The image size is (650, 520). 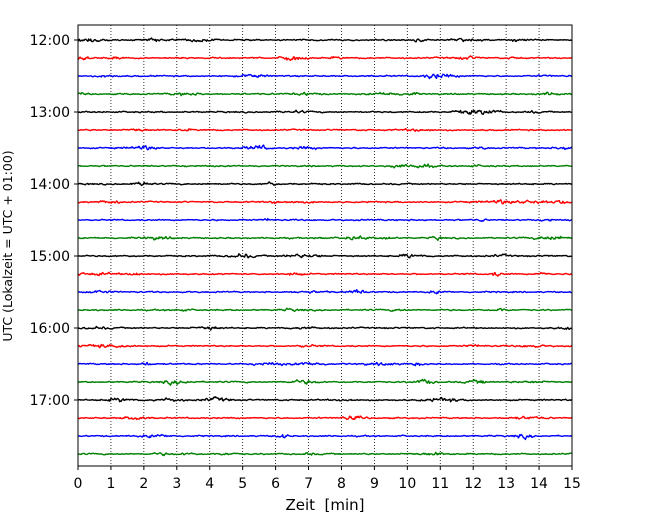 What do you see at coordinates (324, 505) in the screenshot?
I see `x-axis-label: Zeit [min]` at bounding box center [324, 505].